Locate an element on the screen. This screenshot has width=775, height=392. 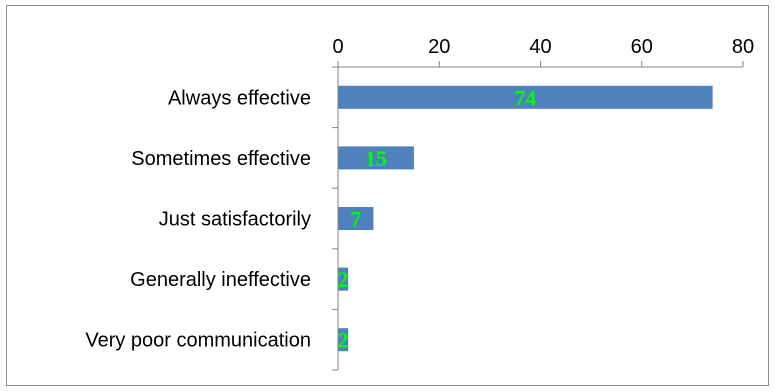
category-label: Sometimes effective is located at coordinates (221, 159).